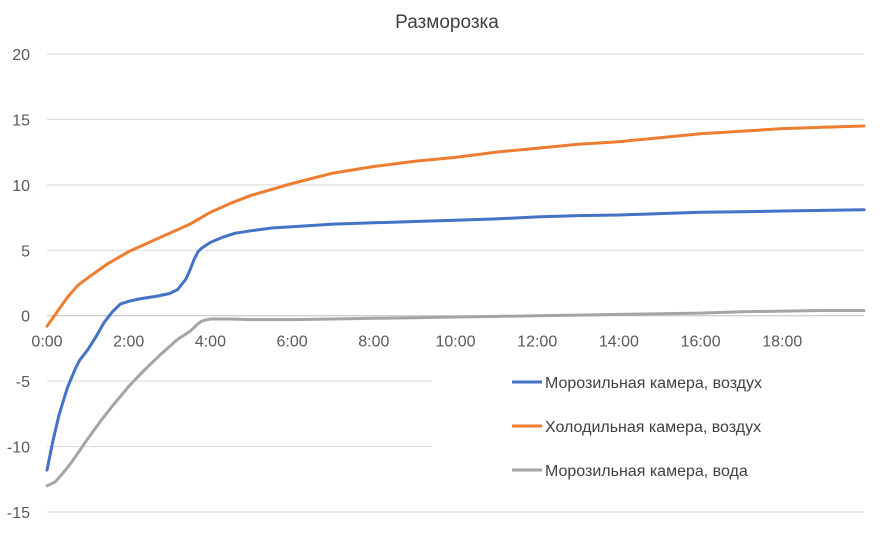 Image resolution: width=894 pixels, height=560 pixels. What do you see at coordinates (128, 342) in the screenshot?
I see `x-tick-label: 2:00` at bounding box center [128, 342].